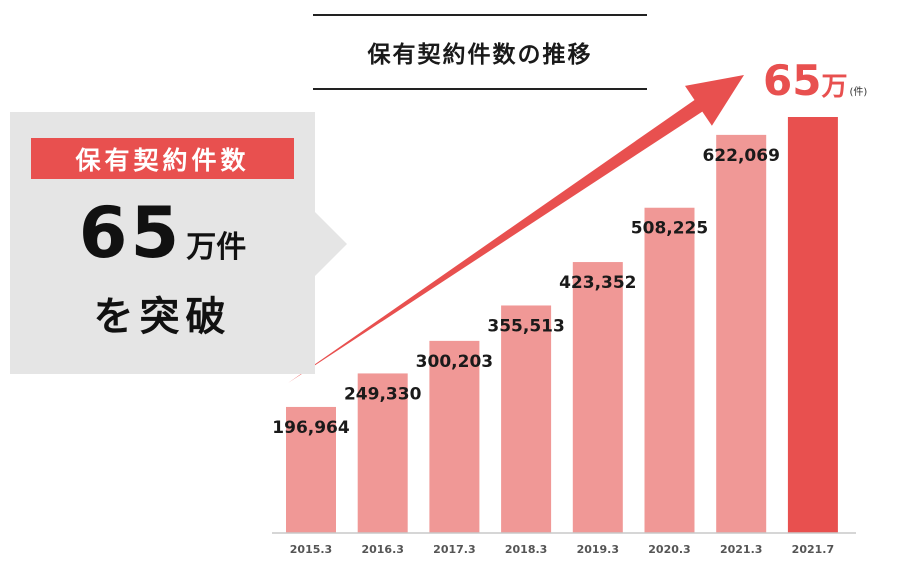 The width and height of the screenshot is (897, 569). Describe the element at coordinates (858, 92) in the screenshot. I see `highlight-sub: (件)` at that location.